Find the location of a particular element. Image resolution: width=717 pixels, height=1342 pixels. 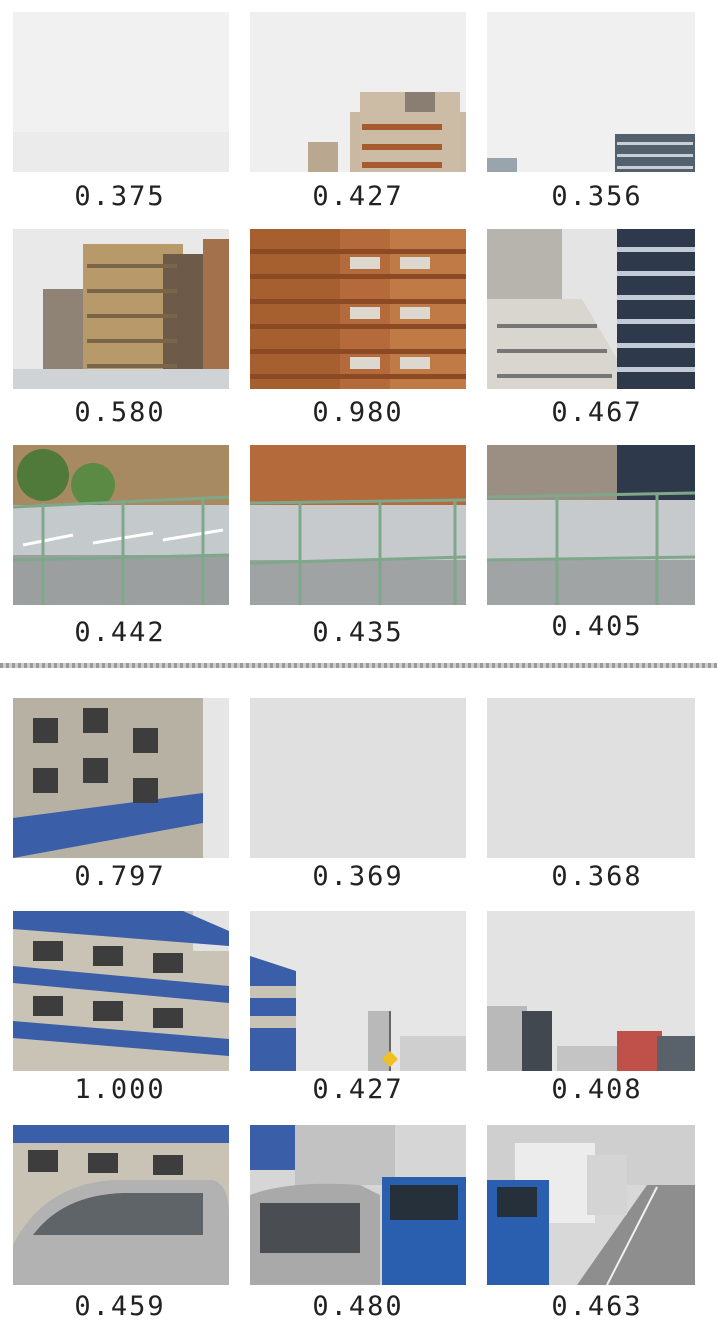

overpass-fence-glass-image is located at coordinates (591, 525).